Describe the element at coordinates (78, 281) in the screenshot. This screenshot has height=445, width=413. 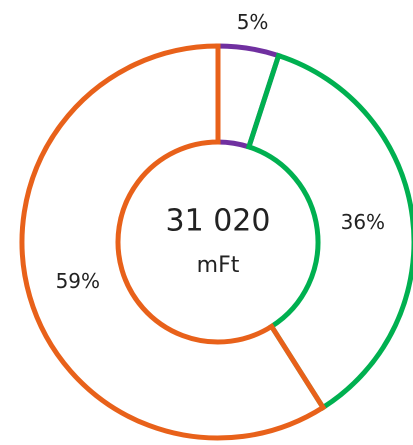
I see `segment-label: 59%` at that location.